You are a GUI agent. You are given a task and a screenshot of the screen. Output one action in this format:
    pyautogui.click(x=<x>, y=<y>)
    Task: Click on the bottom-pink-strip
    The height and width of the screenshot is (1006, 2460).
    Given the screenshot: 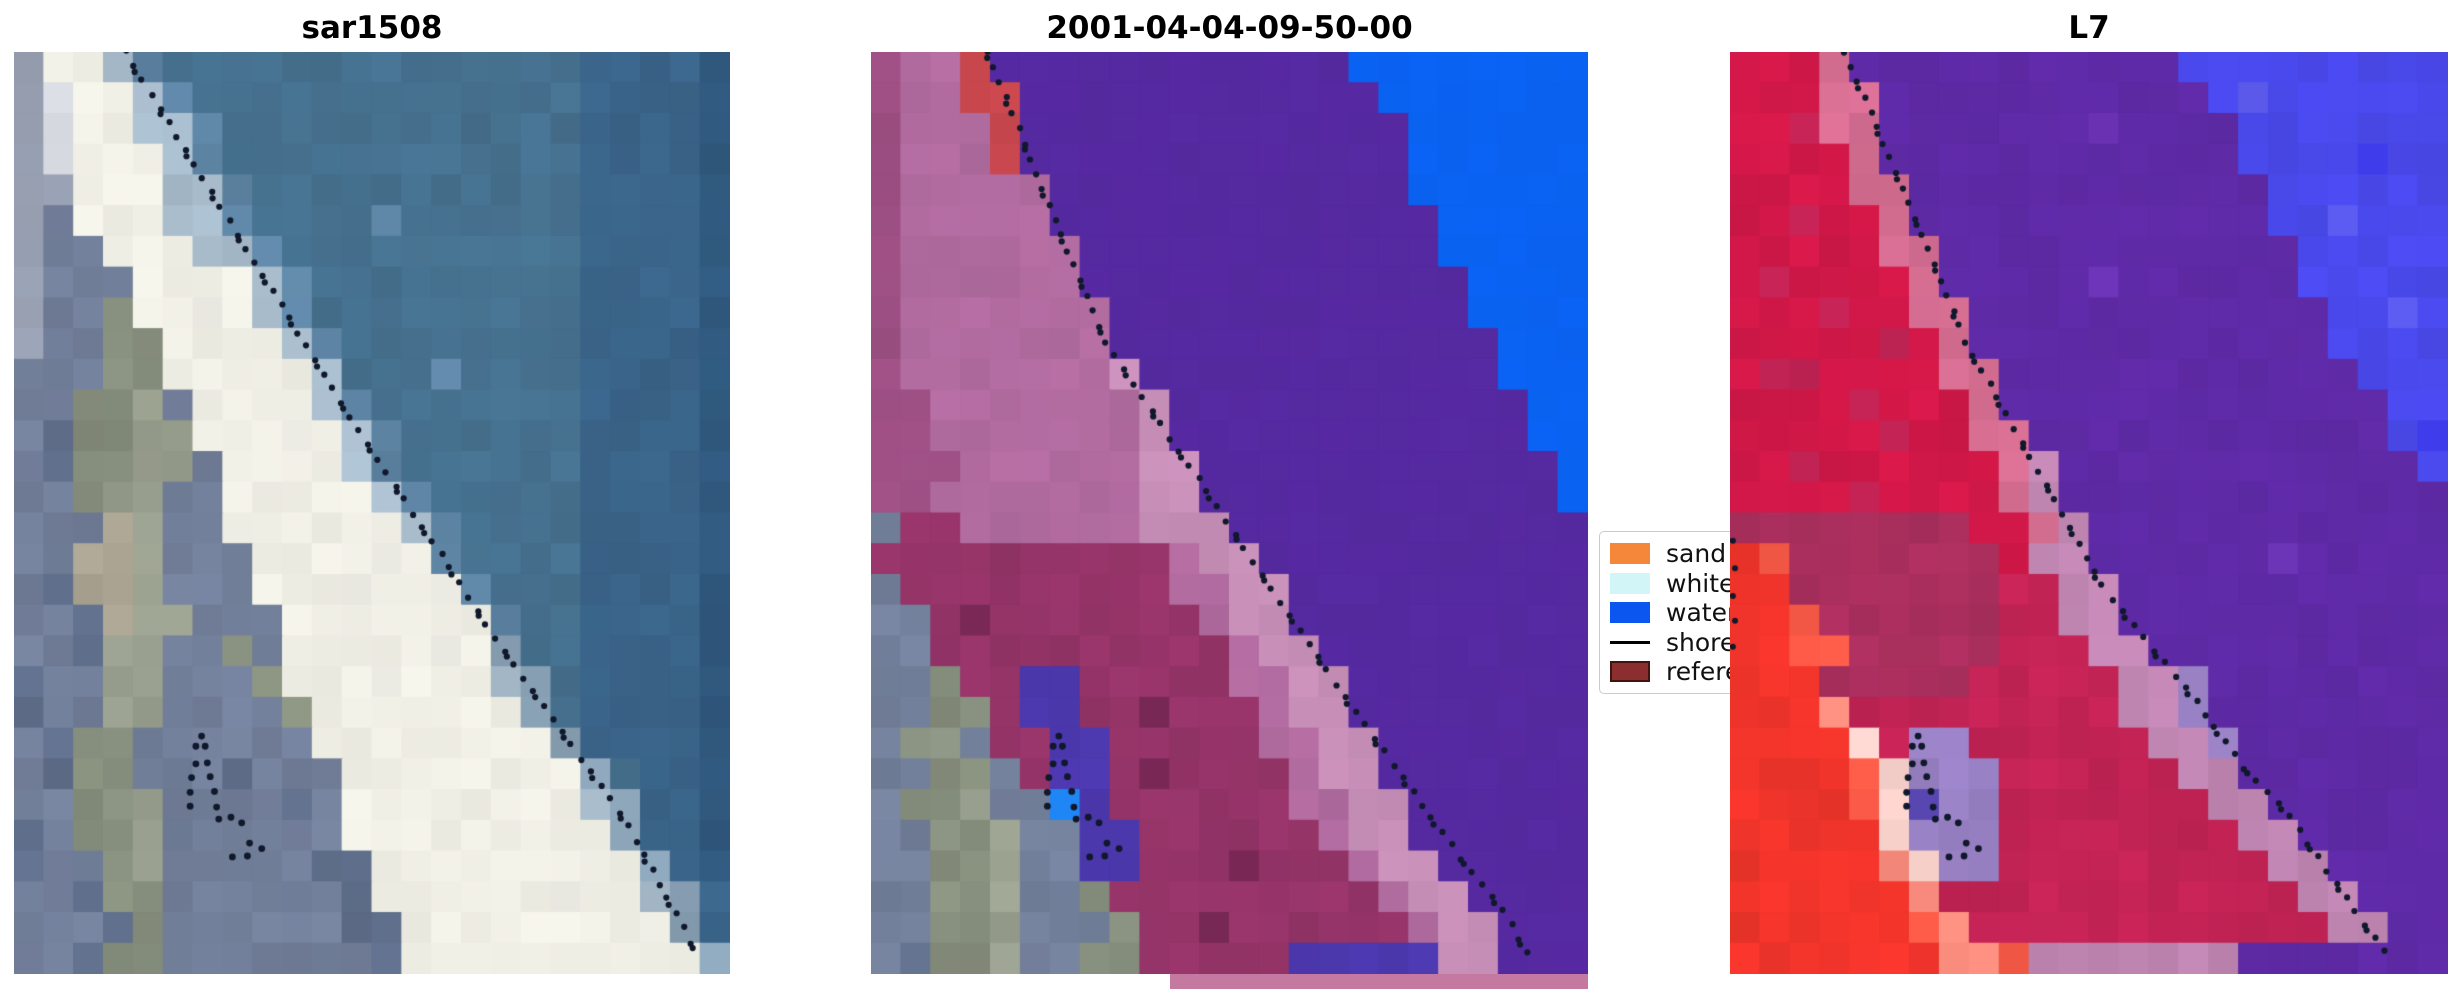 What is the action you would take?
    pyautogui.click(x=1379, y=981)
    